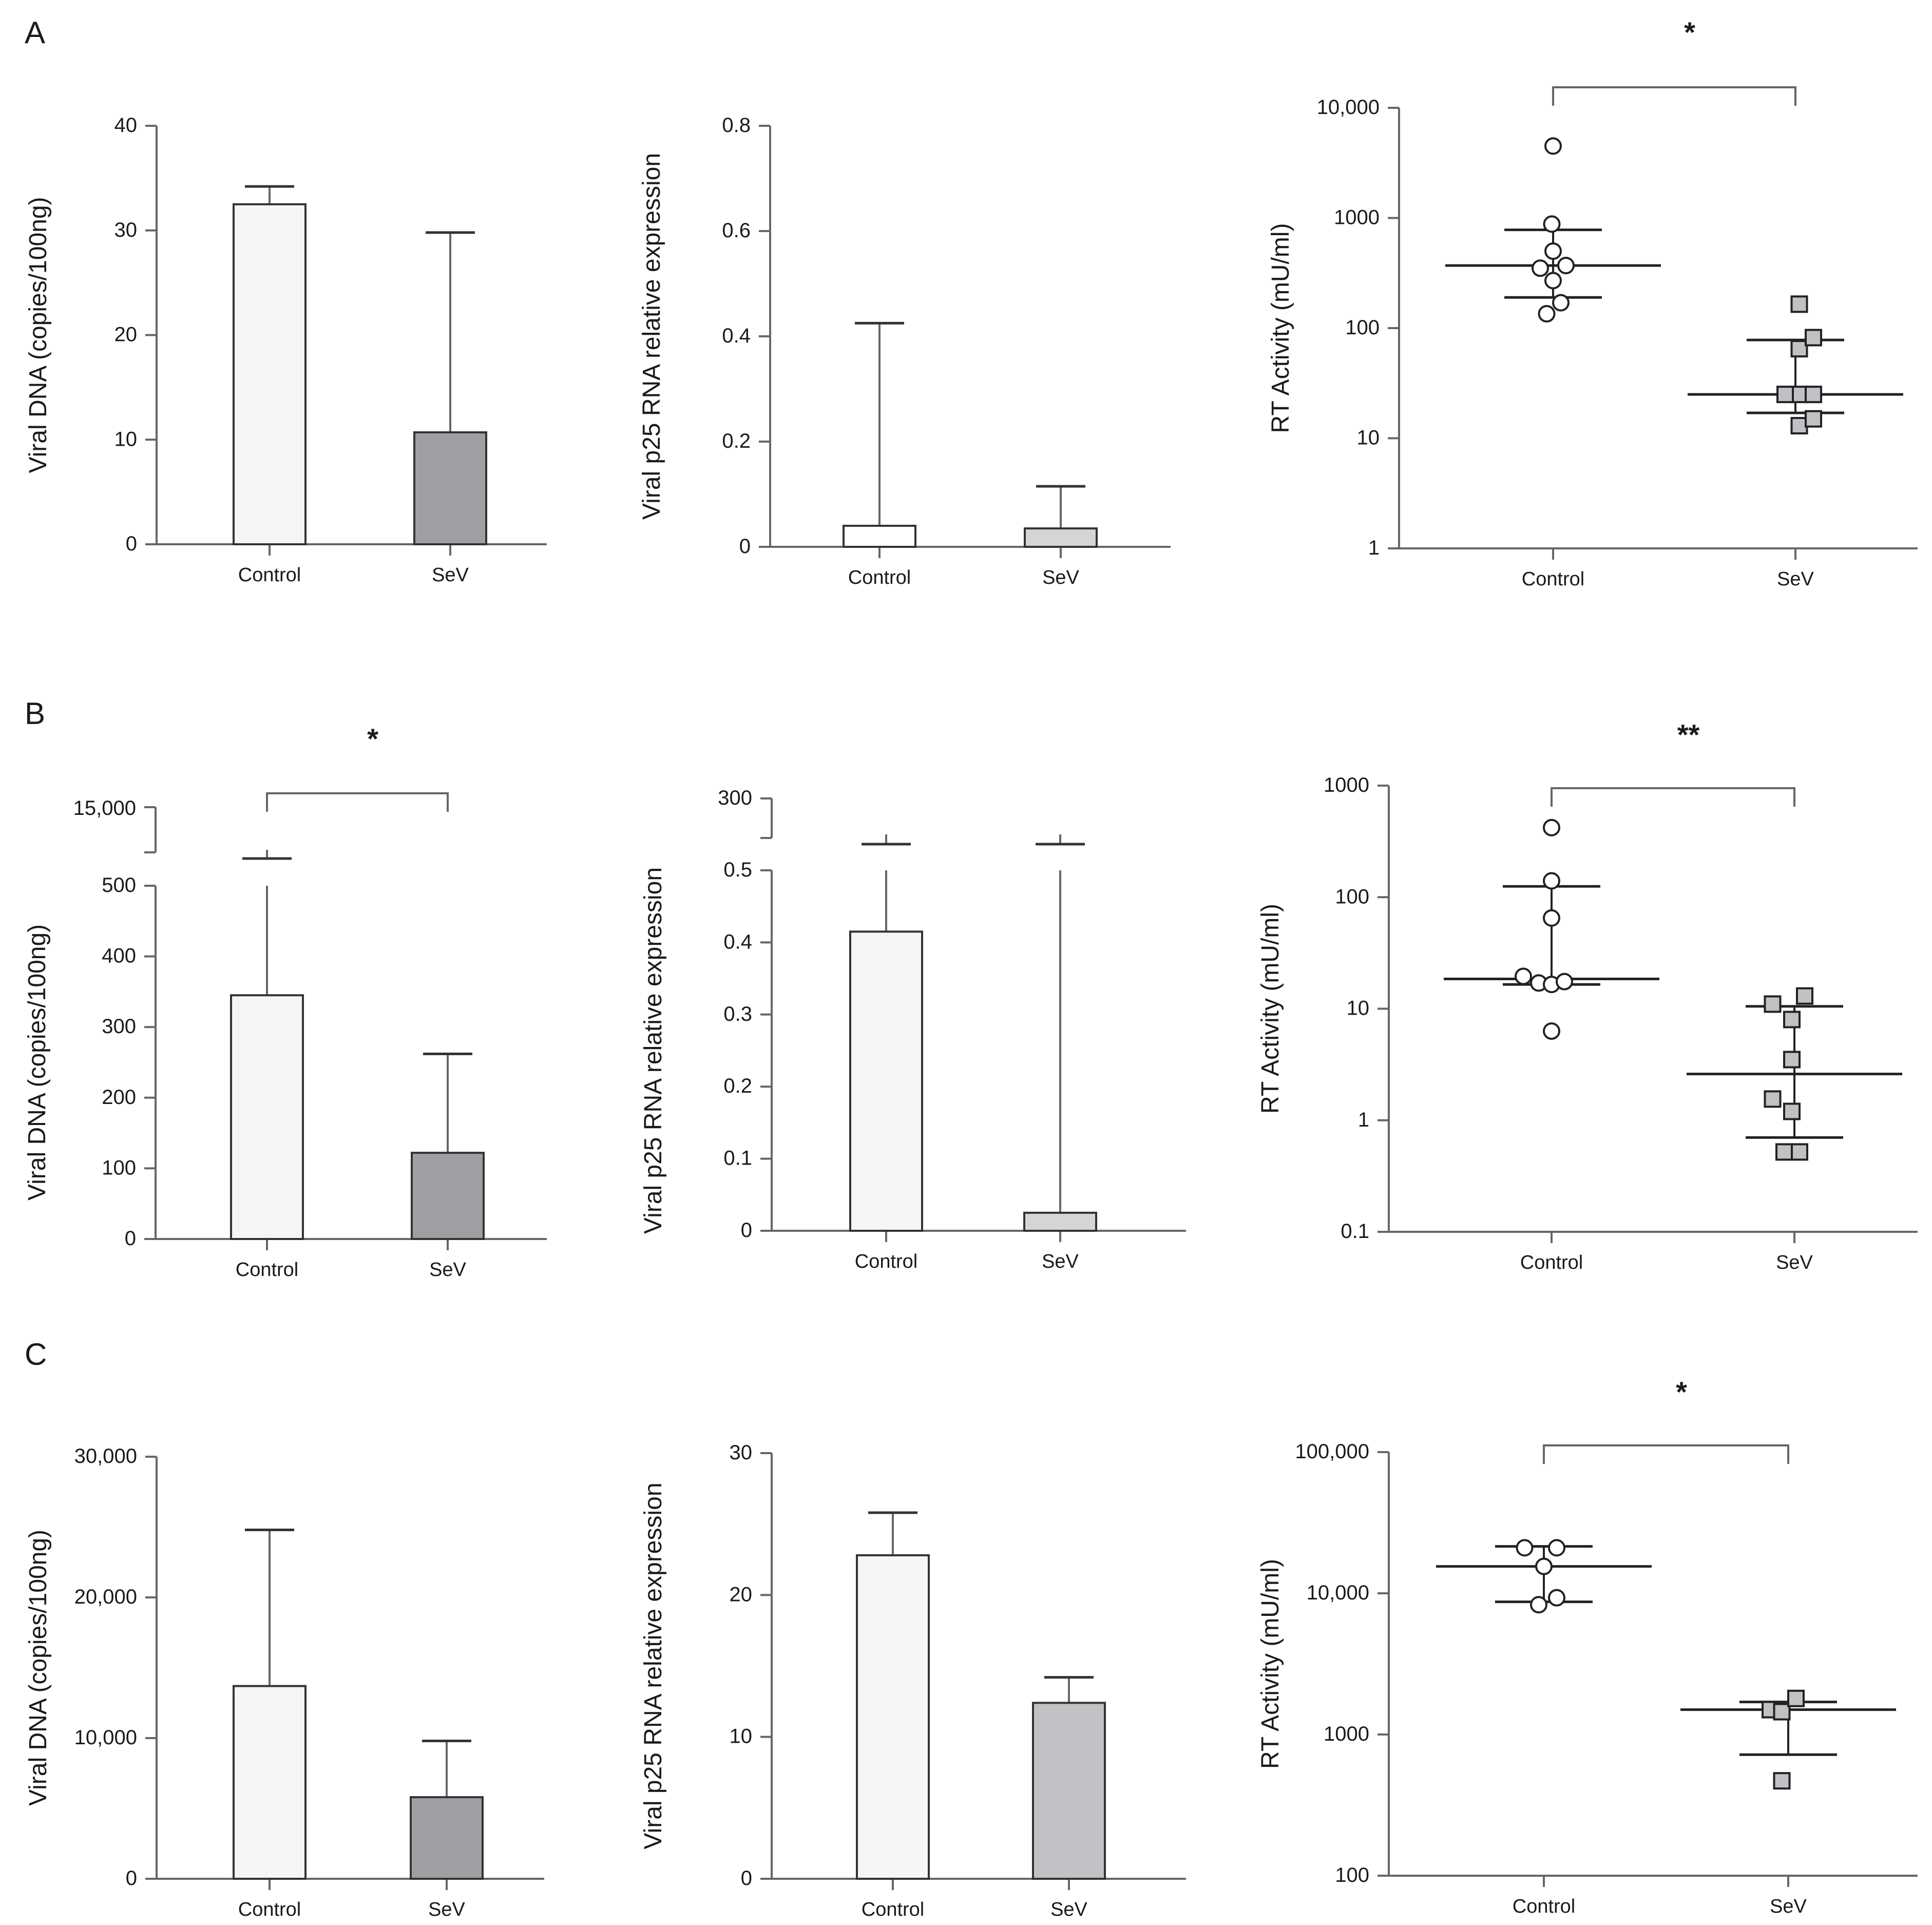 The height and width of the screenshot is (1925, 1932). What do you see at coordinates (36, 1354) in the screenshot?
I see `panel-letter-c: C` at bounding box center [36, 1354].